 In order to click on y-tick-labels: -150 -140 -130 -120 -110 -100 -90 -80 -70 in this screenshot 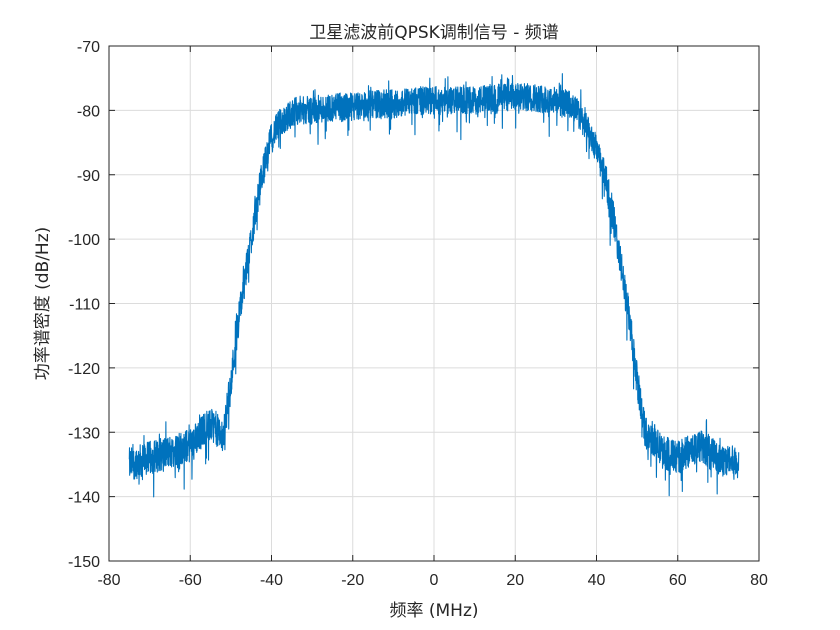, I will do `click(84, 305)`.